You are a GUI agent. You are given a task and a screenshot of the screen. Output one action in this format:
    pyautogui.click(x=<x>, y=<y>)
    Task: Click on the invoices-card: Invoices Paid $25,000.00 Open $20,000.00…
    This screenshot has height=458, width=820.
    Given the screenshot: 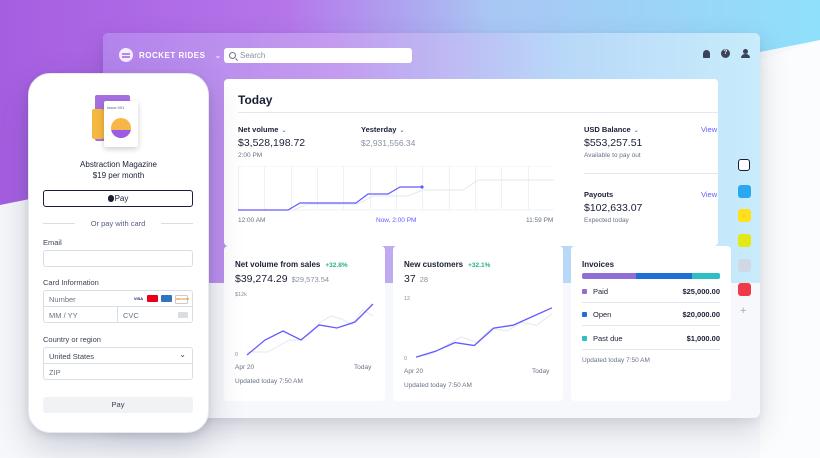 What is the action you would take?
    pyautogui.click(x=651, y=323)
    